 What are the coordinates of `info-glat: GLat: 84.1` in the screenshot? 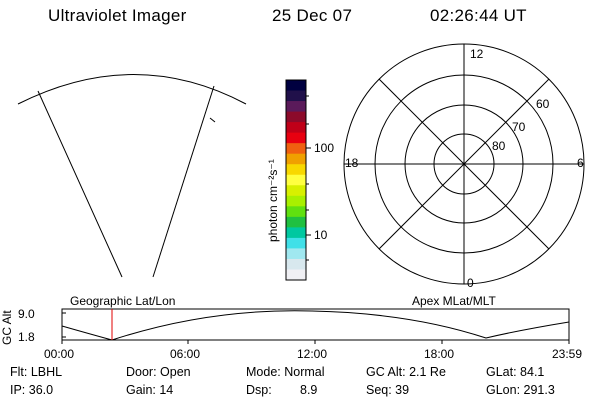 It's located at (515, 372).